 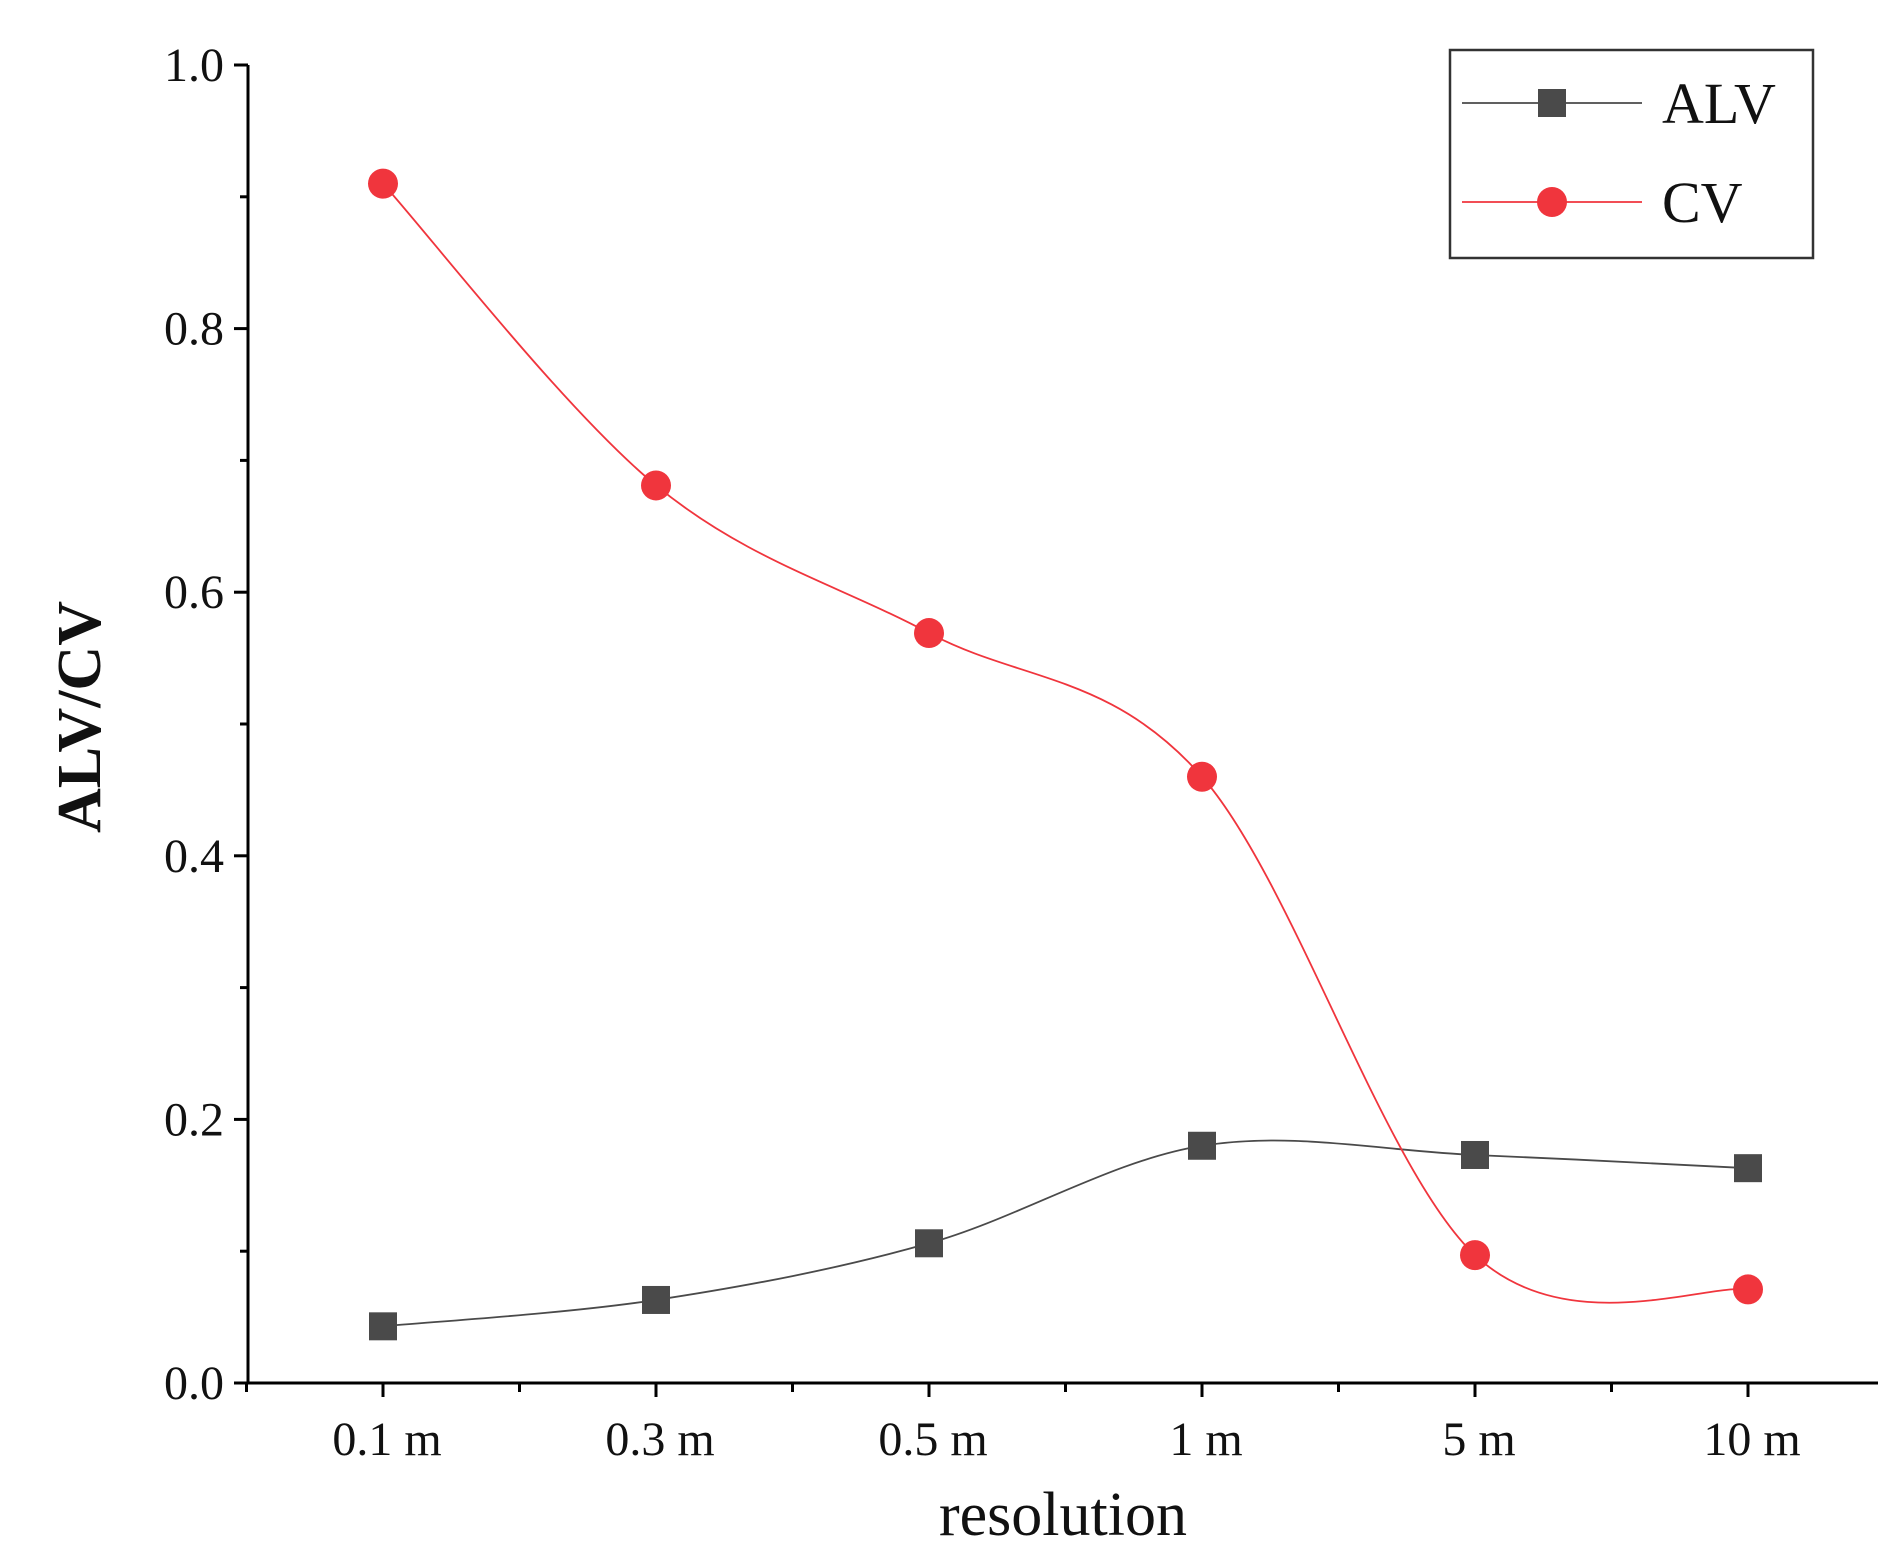 I want to click on y-tick-label: 0.0, so click(x=194, y=1383).